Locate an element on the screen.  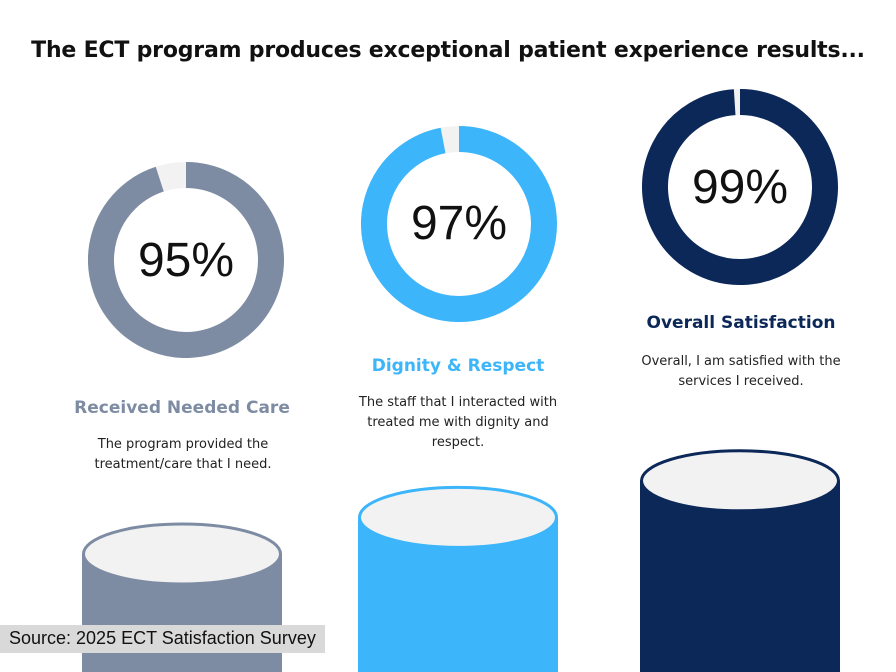
cylinder-dignity-respect is located at coordinates (458, 578).